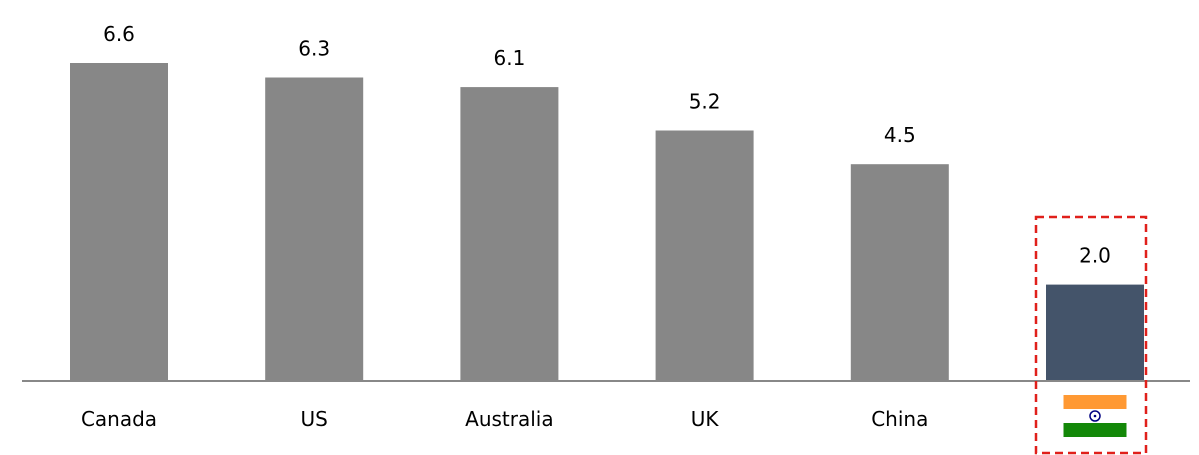 This screenshot has width=1199, height=455. I want to click on bar-india, so click(1095, 332).